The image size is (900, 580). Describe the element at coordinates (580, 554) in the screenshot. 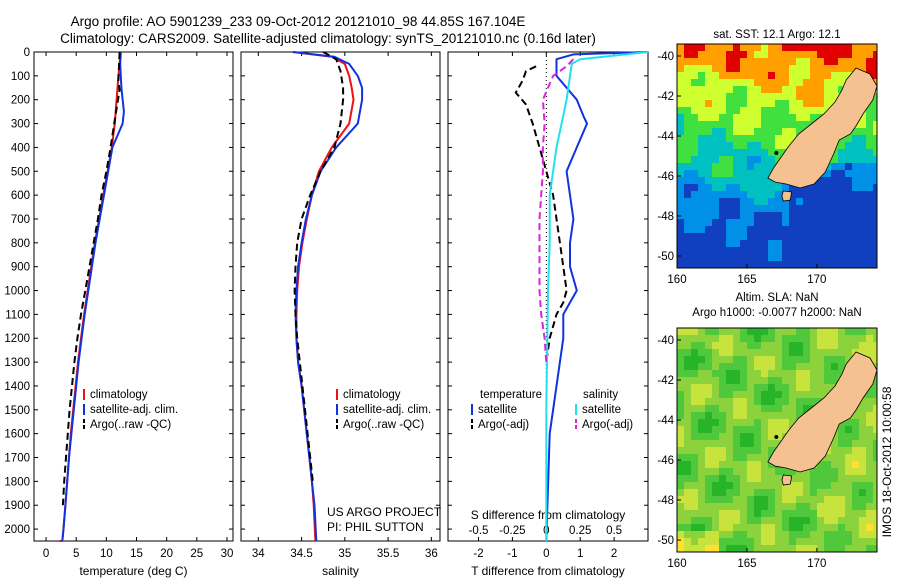

I see `x-tick-label: 1` at that location.